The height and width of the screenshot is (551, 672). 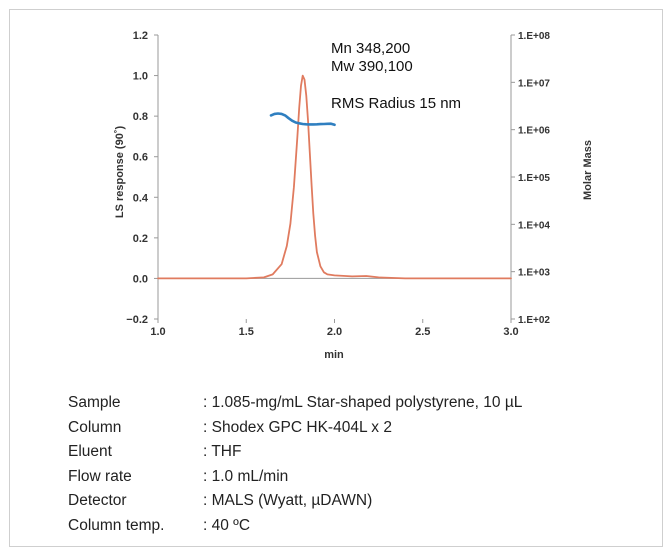 What do you see at coordinates (95, 427) in the screenshot?
I see `condition-label: Column` at bounding box center [95, 427].